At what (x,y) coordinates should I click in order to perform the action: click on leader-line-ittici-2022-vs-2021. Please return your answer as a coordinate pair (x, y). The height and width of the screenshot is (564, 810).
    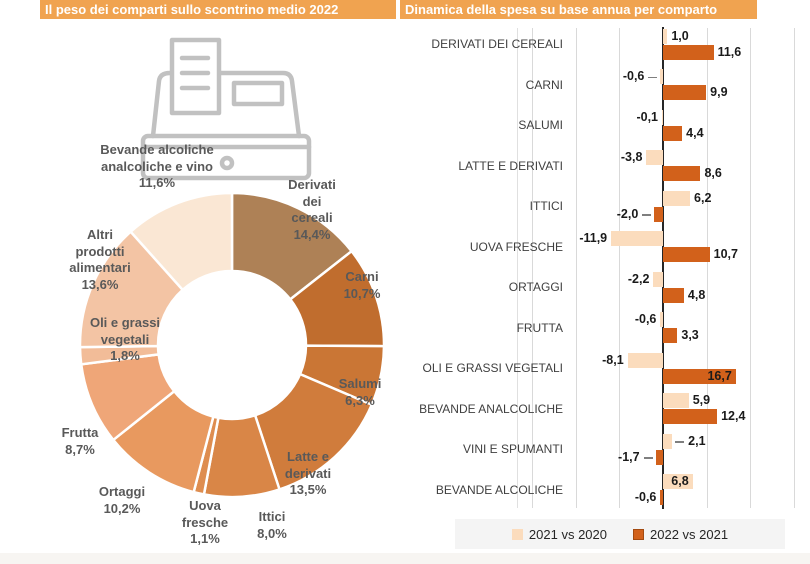
    Looking at the image, I should click on (647, 215).